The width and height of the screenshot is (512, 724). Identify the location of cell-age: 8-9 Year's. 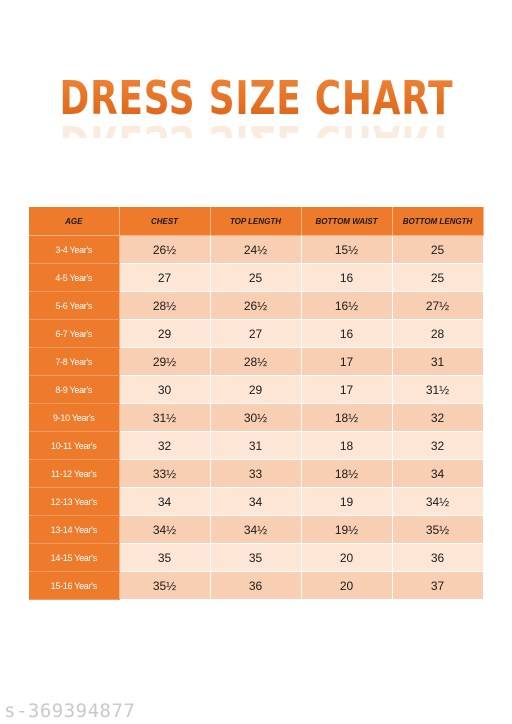
(74, 389).